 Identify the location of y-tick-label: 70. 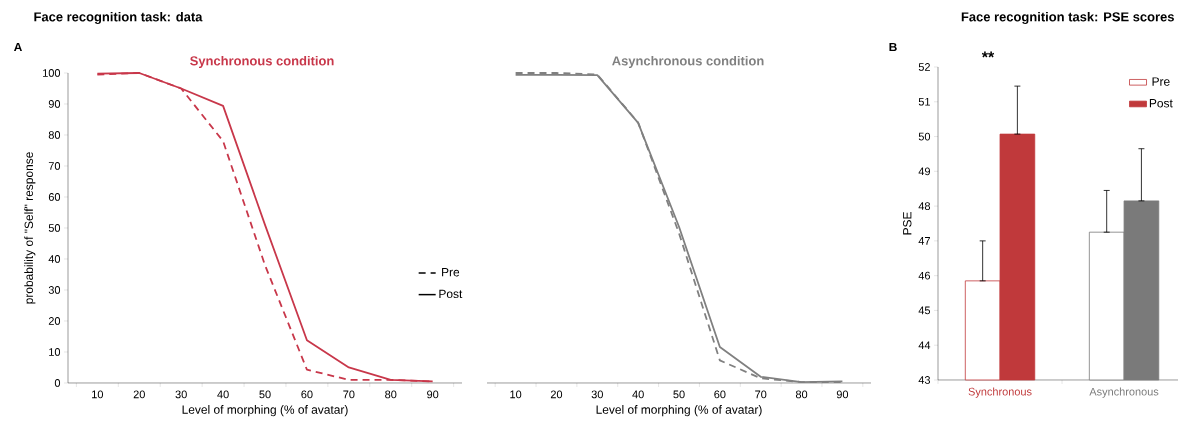
(54, 166).